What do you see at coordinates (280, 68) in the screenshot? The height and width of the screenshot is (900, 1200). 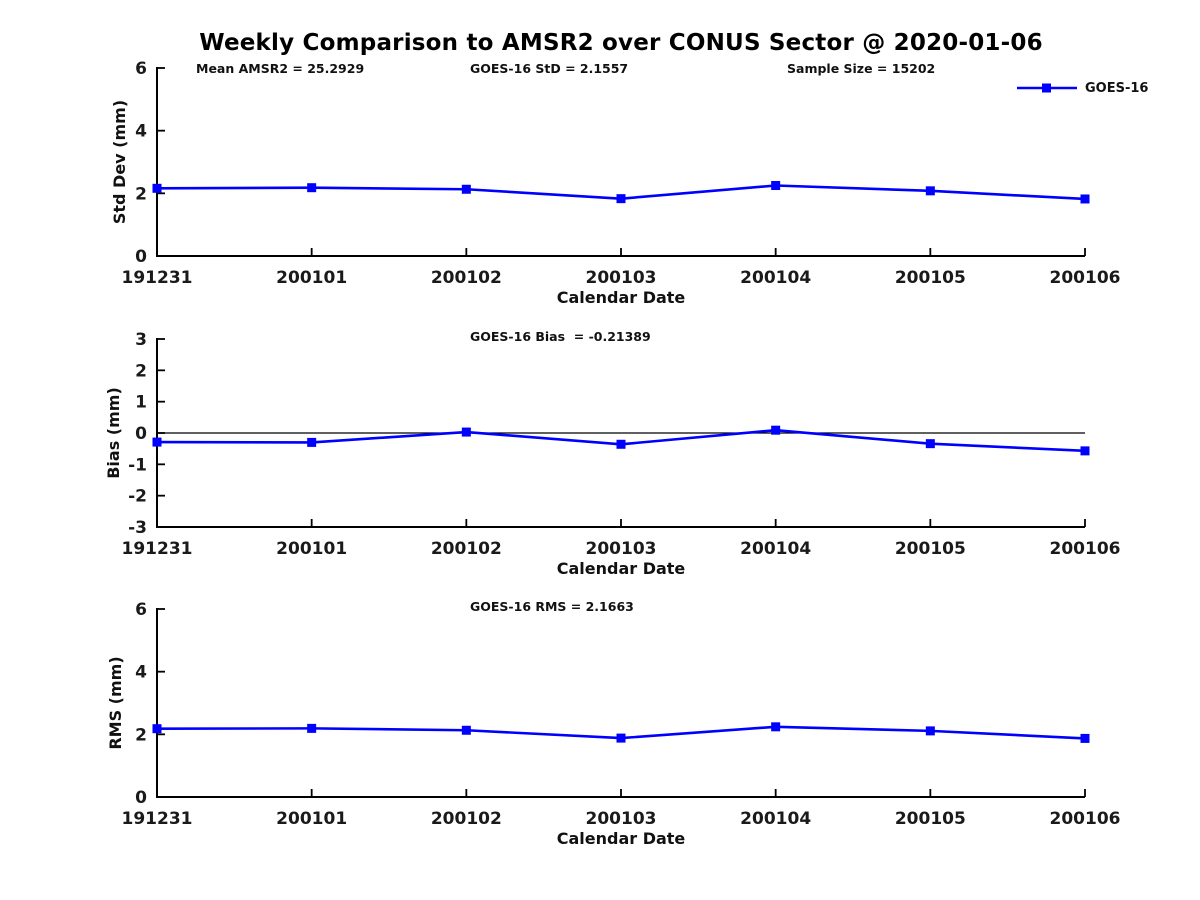 I see `annotation-mean-amsr2: Mean AMSR2 = 25.2929` at bounding box center [280, 68].